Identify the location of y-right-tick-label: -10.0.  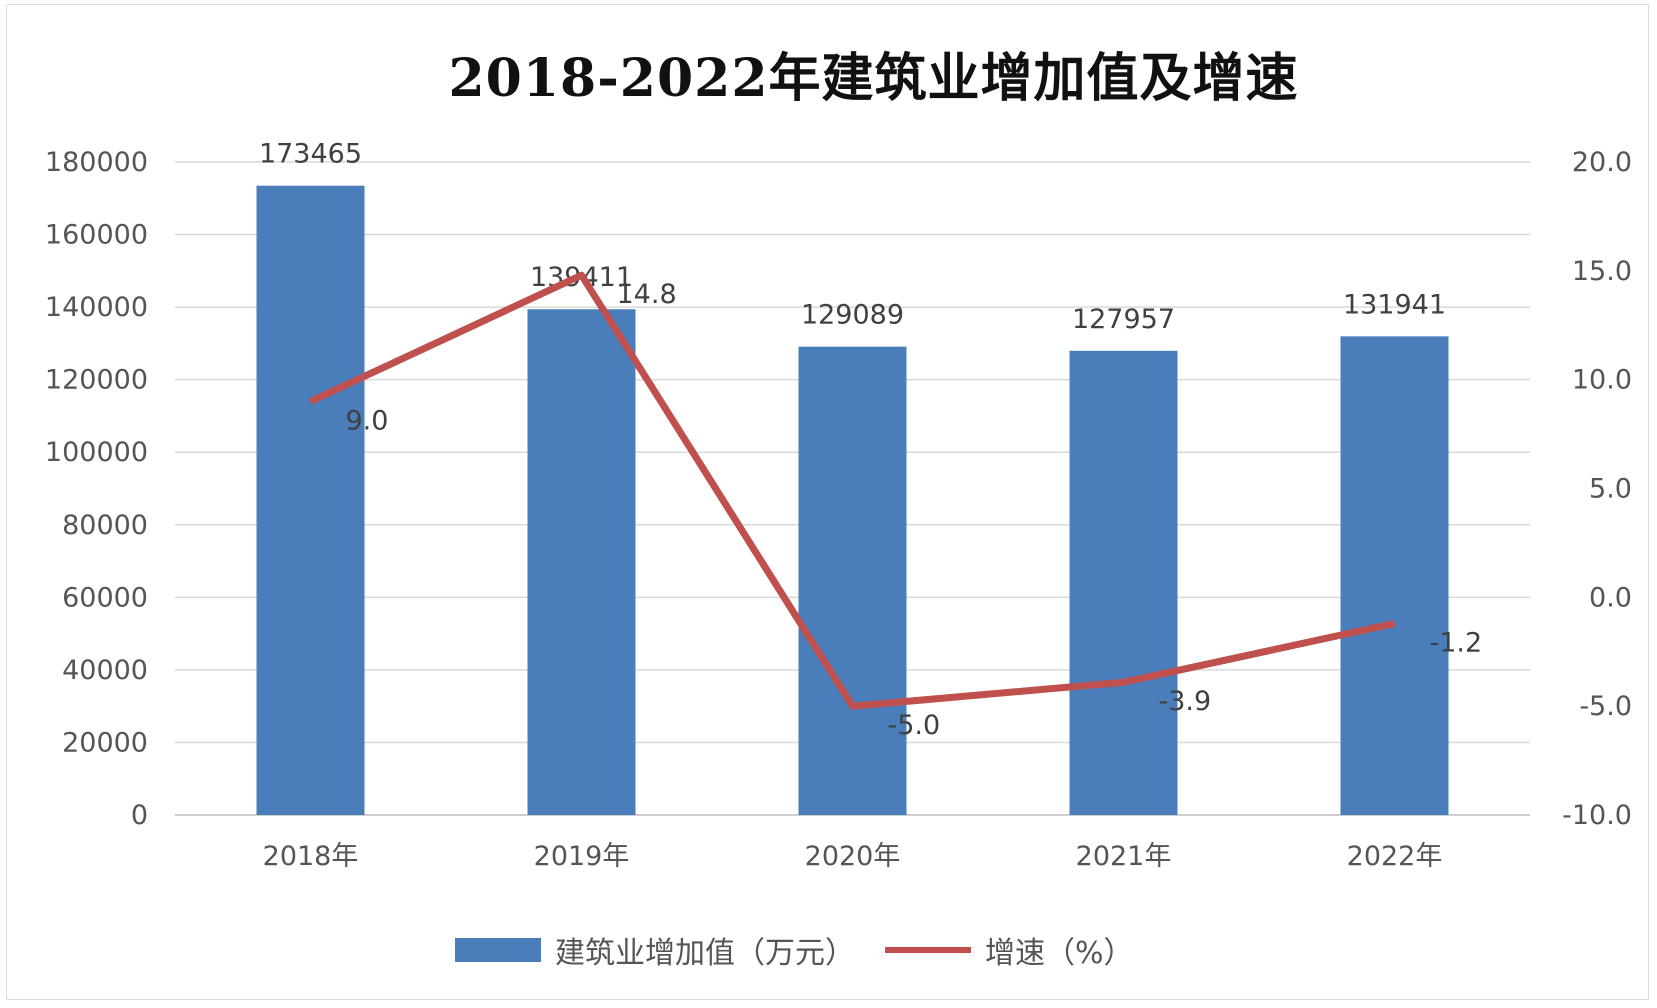
(1597, 815).